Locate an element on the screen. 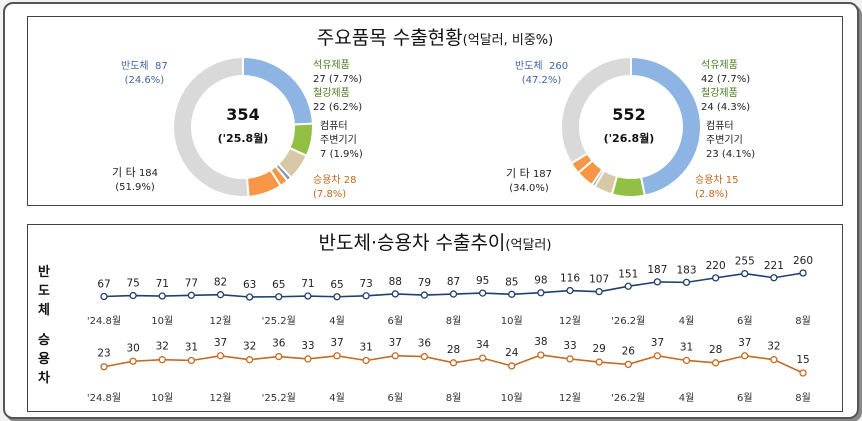 The image size is (862, 421). data-label: 221 is located at coordinates (774, 266).